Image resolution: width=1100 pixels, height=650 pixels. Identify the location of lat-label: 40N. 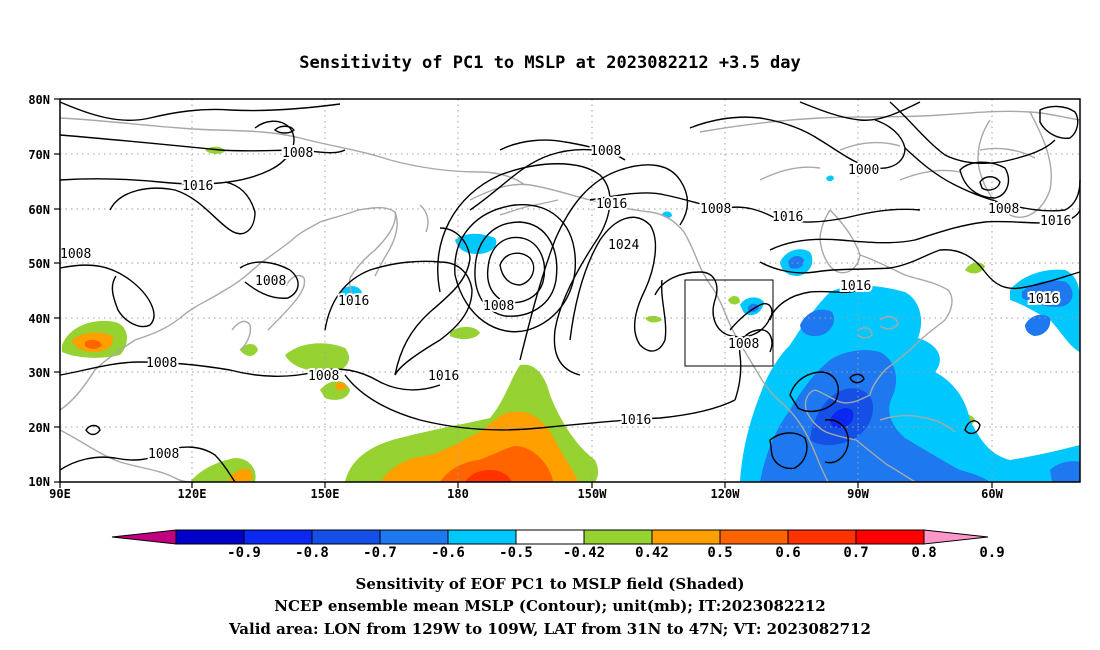
(39, 319).